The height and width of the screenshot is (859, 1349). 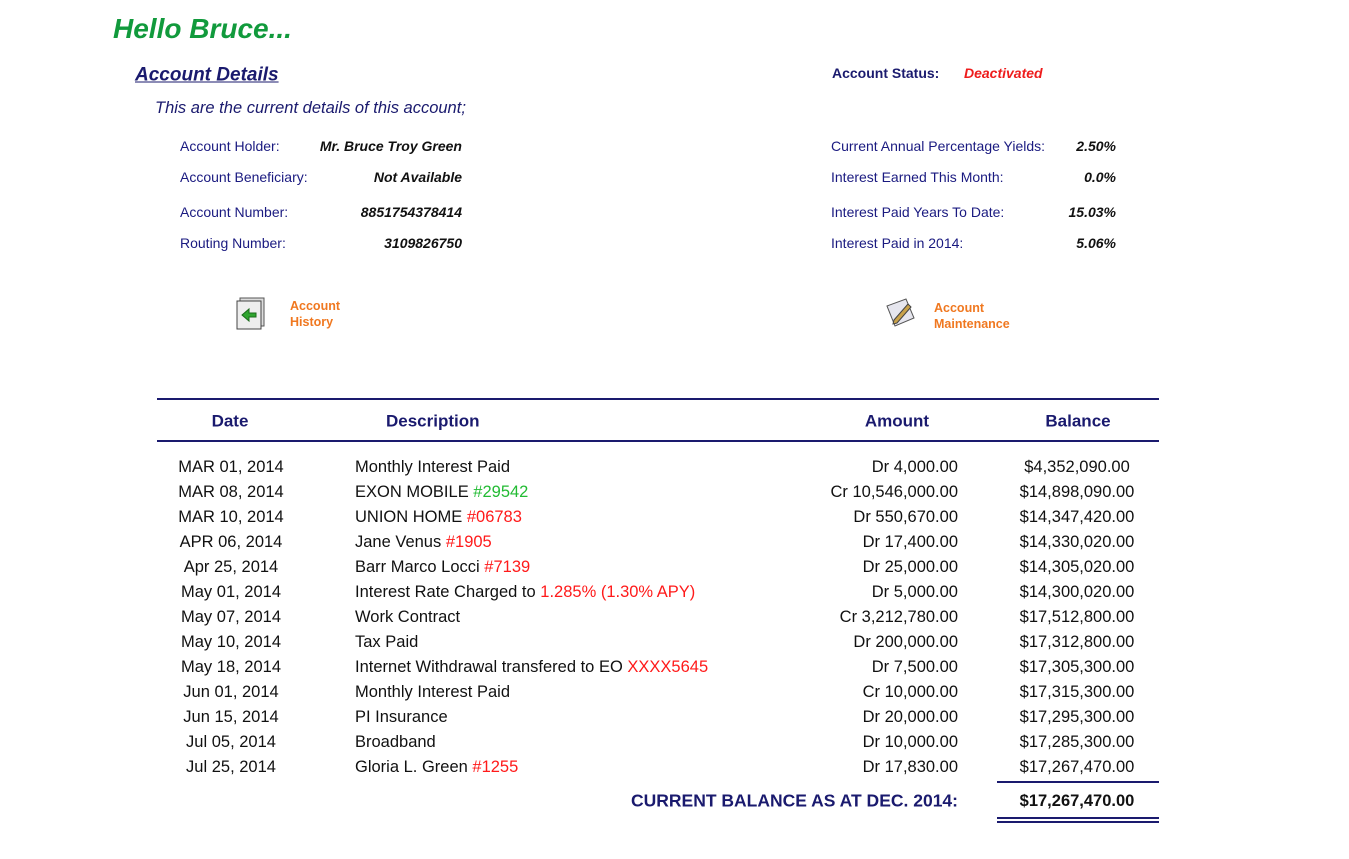 I want to click on balance: $17,315,300.00, so click(x=1077, y=691).